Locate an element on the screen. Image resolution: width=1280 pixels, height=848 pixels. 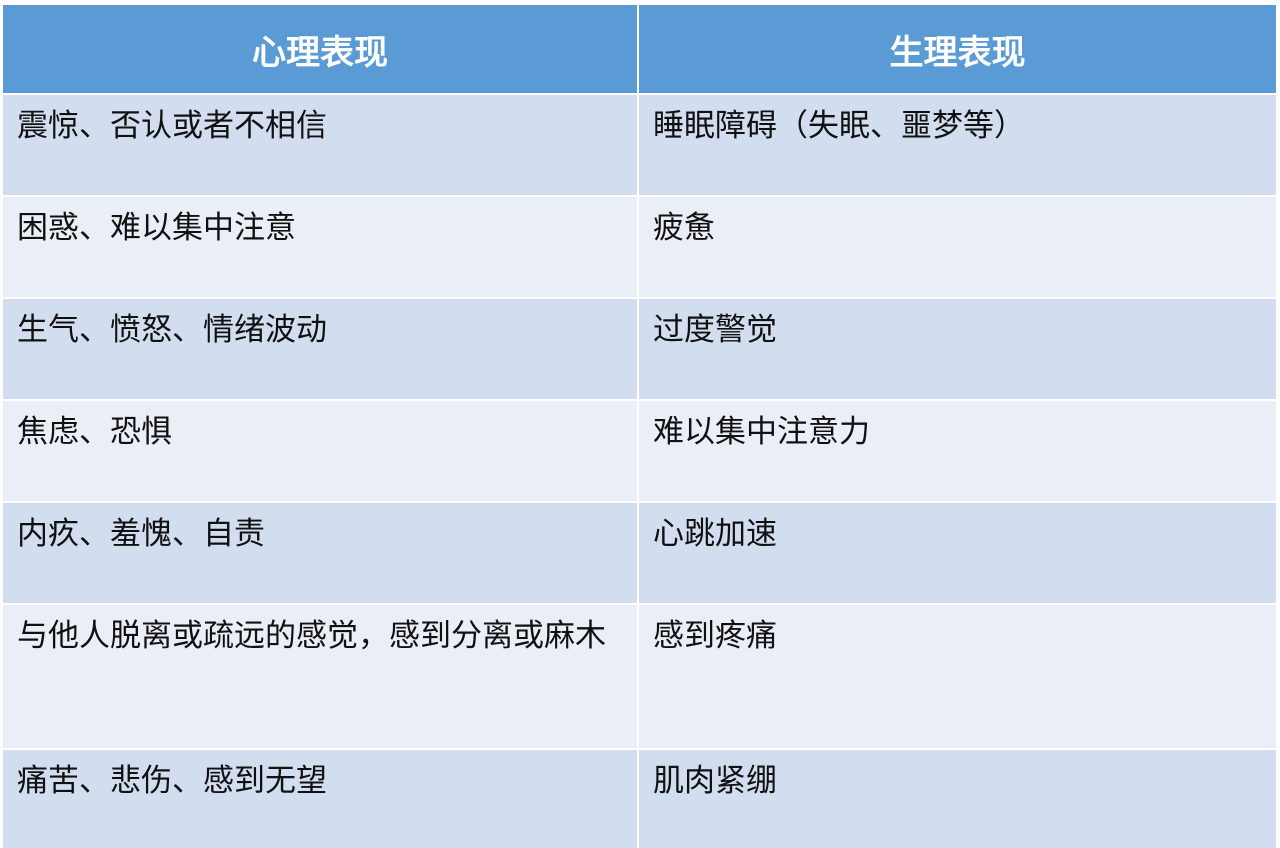
table-cell: 生气、愤怒、情绪波动 is located at coordinates (320, 349).